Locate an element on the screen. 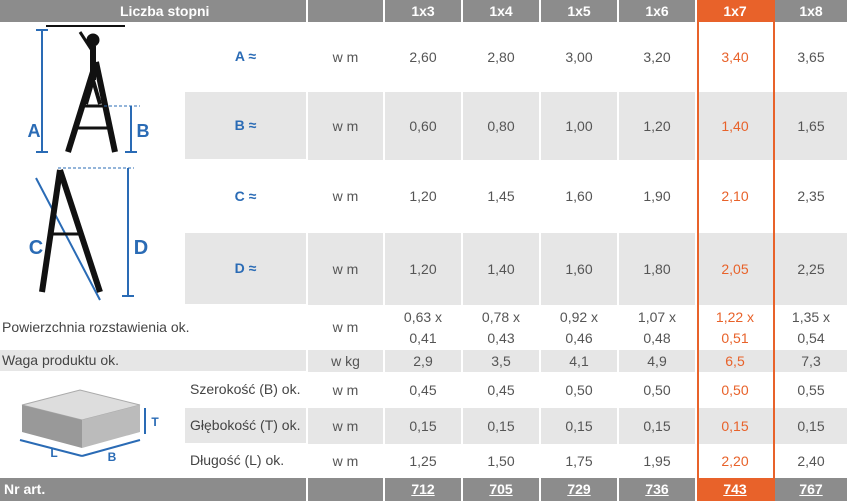  value-line: 0,54 is located at coordinates (811, 337).